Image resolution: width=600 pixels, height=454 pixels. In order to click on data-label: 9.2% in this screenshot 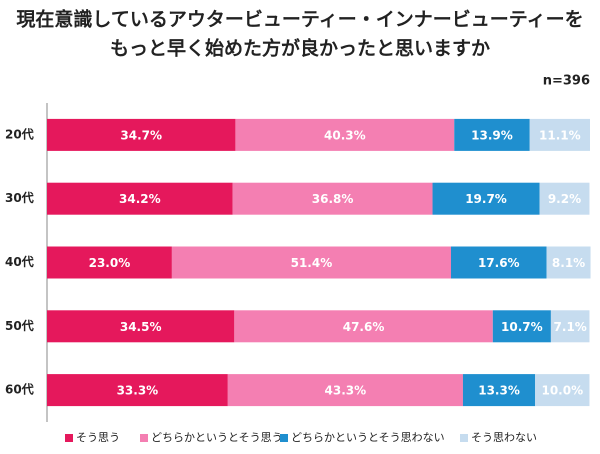, I will do `click(564, 199)`.